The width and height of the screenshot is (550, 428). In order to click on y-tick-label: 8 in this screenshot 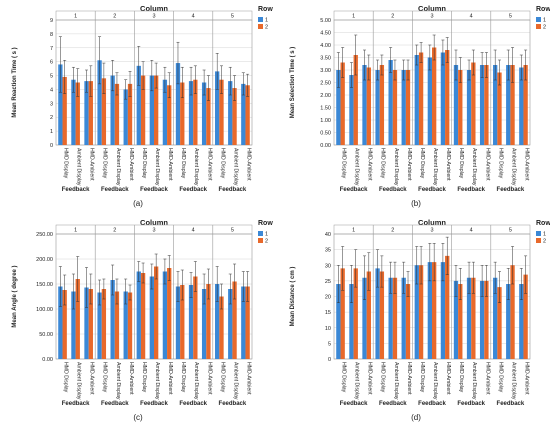, I will do `click(51, 35)`.